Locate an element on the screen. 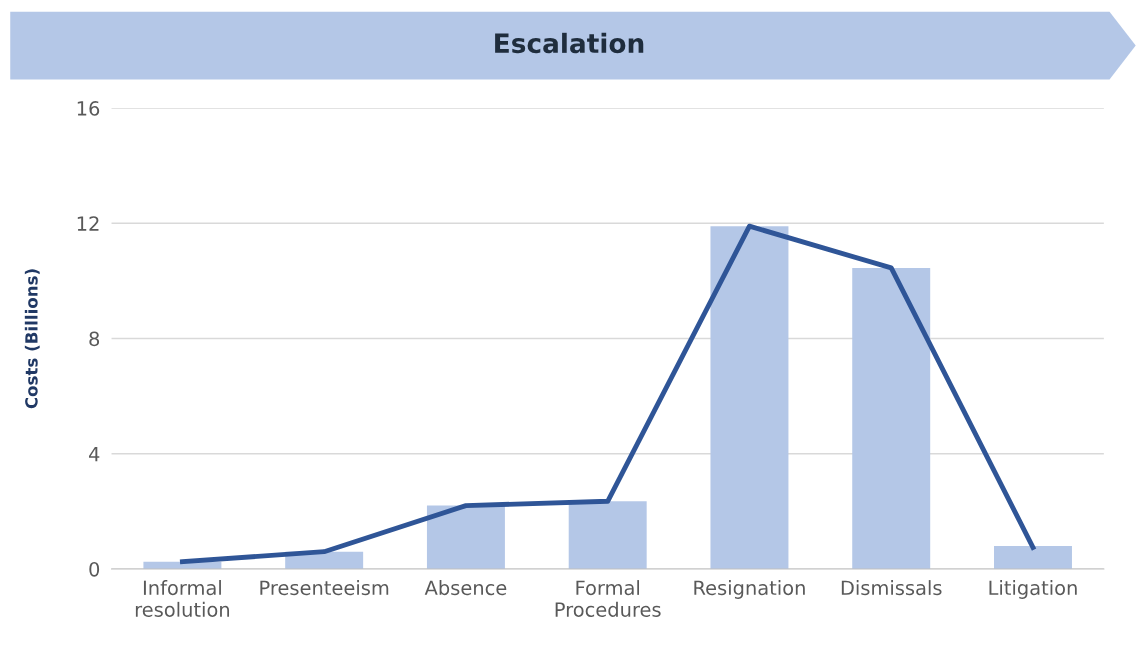  x-tick-label: Resignation is located at coordinates (749, 589).